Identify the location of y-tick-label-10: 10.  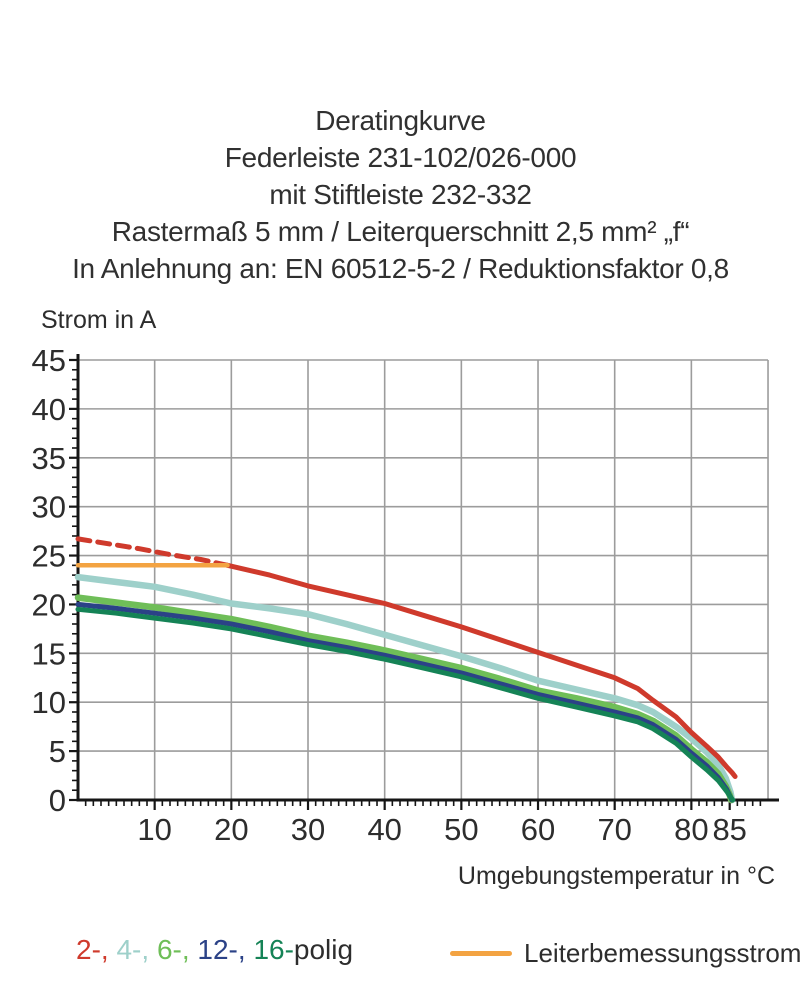
(49, 702).